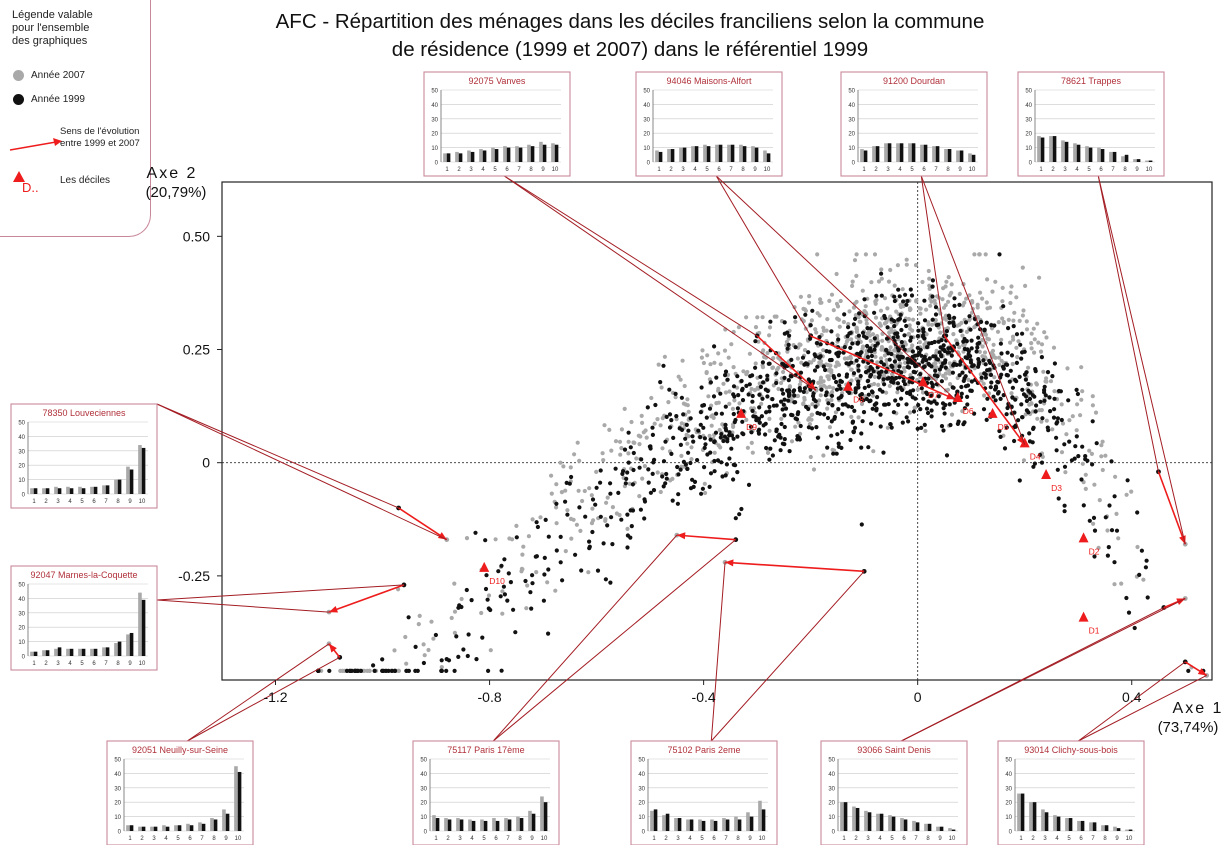 The width and height of the screenshot is (1223, 845). I want to click on inset-y-tick-label: 50, so click(21, 586).